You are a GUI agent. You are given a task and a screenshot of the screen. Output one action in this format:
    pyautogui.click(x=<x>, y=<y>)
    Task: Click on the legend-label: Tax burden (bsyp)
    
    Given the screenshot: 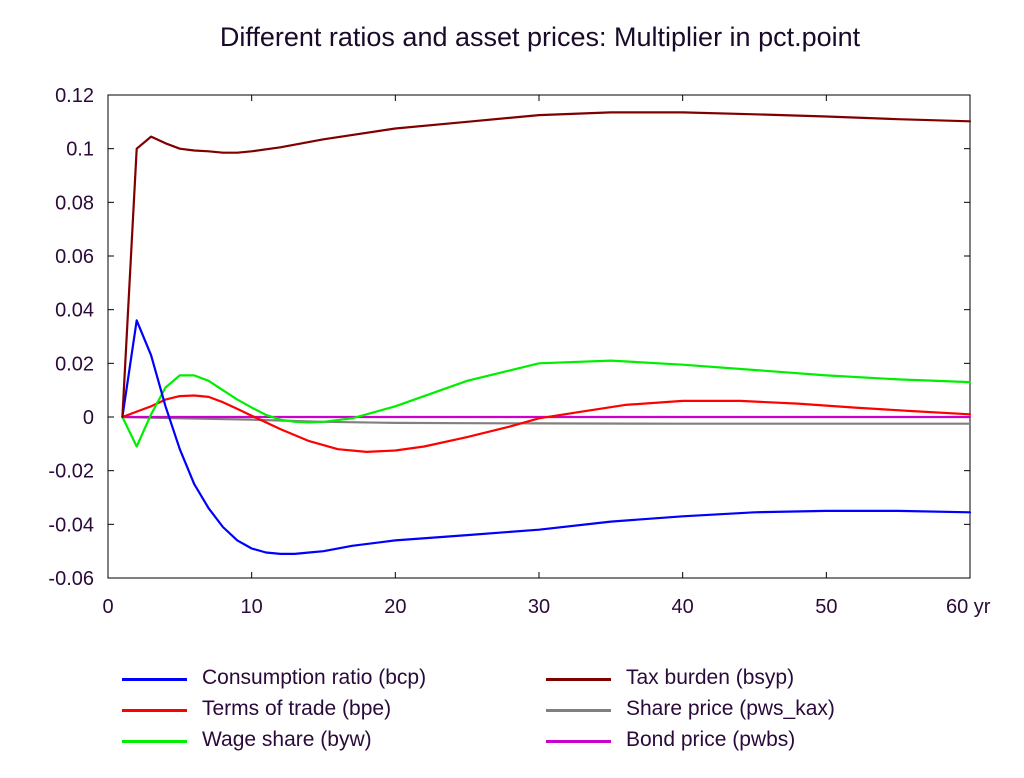 What is the action you would take?
    pyautogui.click(x=710, y=677)
    